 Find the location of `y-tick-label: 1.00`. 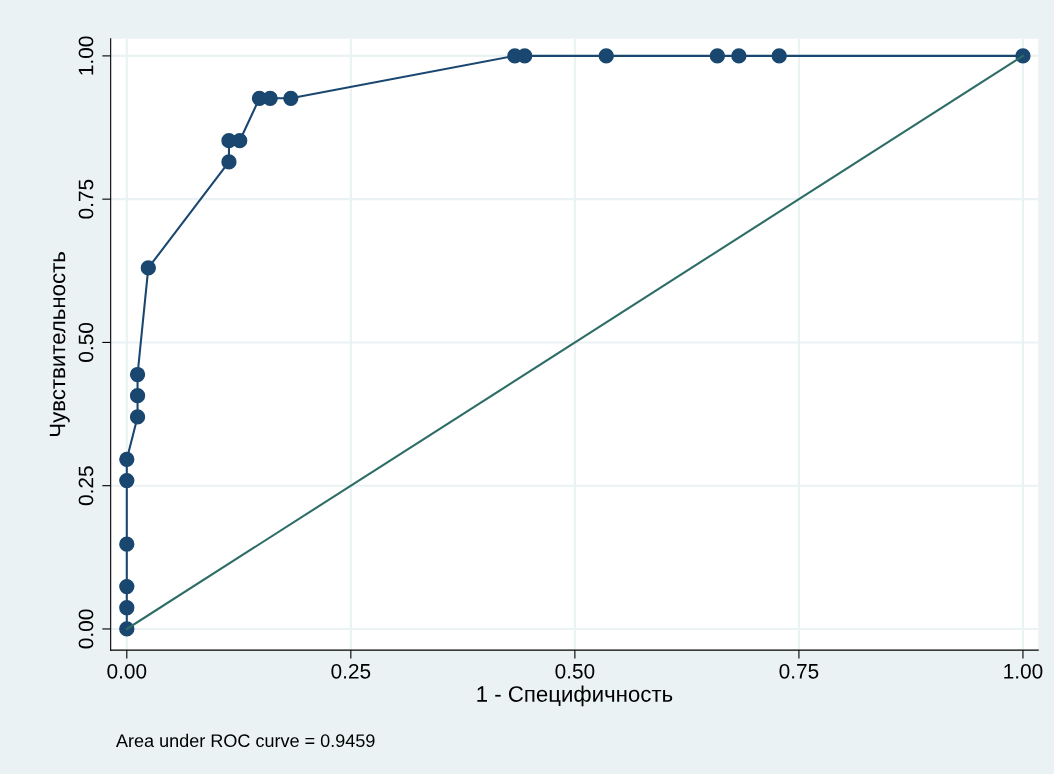

y-tick-label: 1.00 is located at coordinates (86, 55).